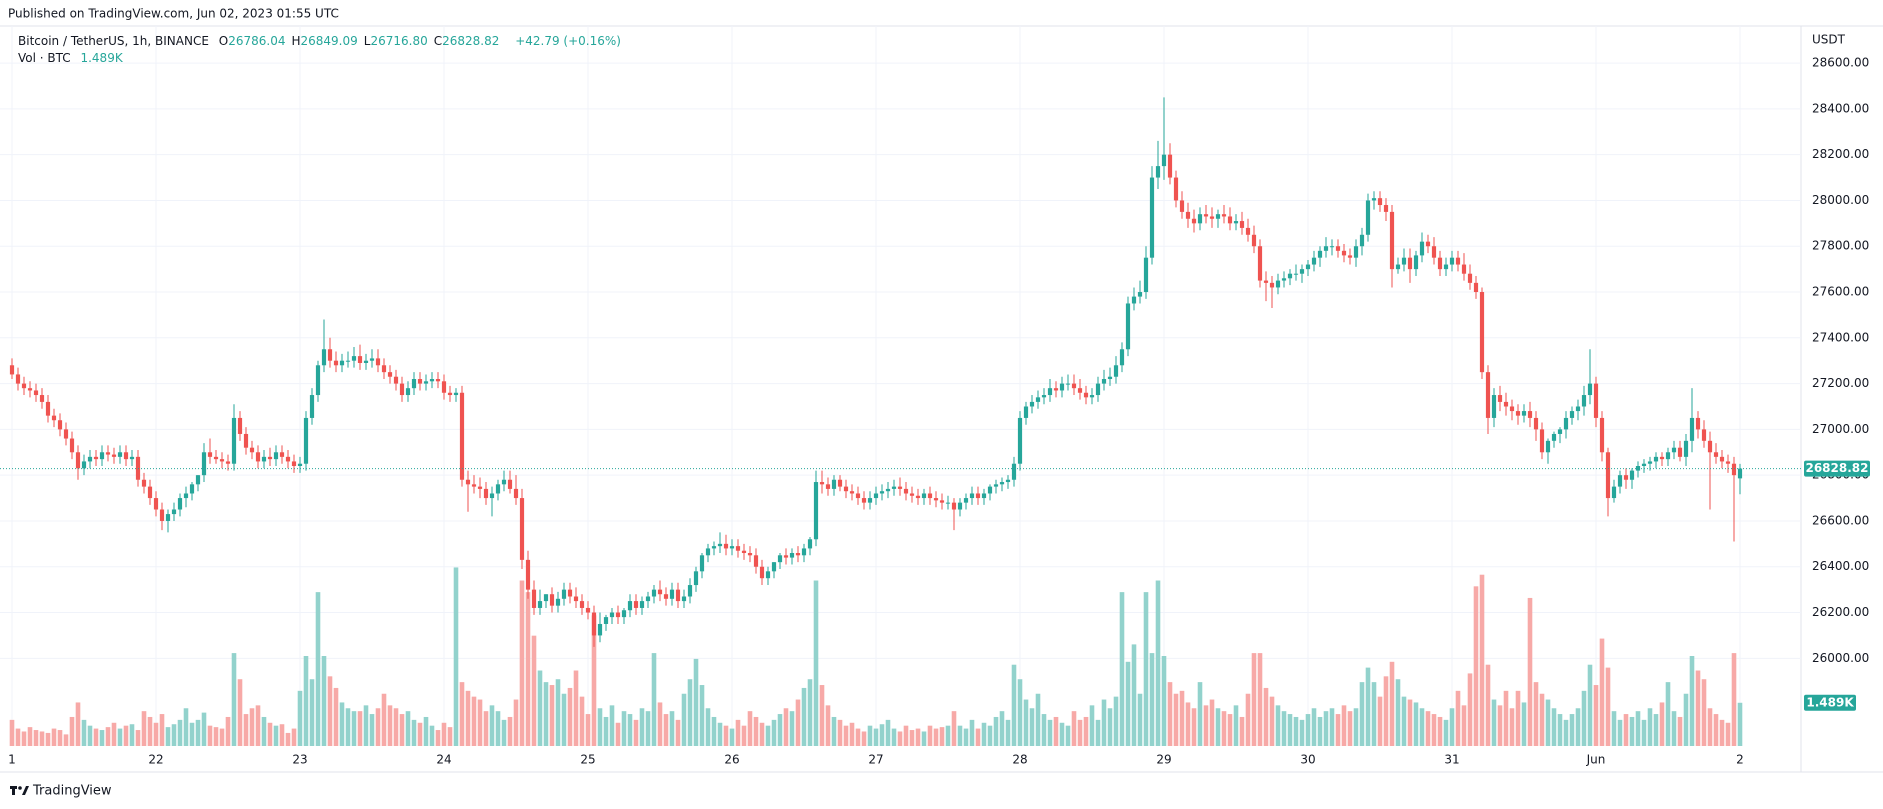 The width and height of the screenshot is (1883, 809). I want to click on volume-value: 1.489K, so click(101, 58).